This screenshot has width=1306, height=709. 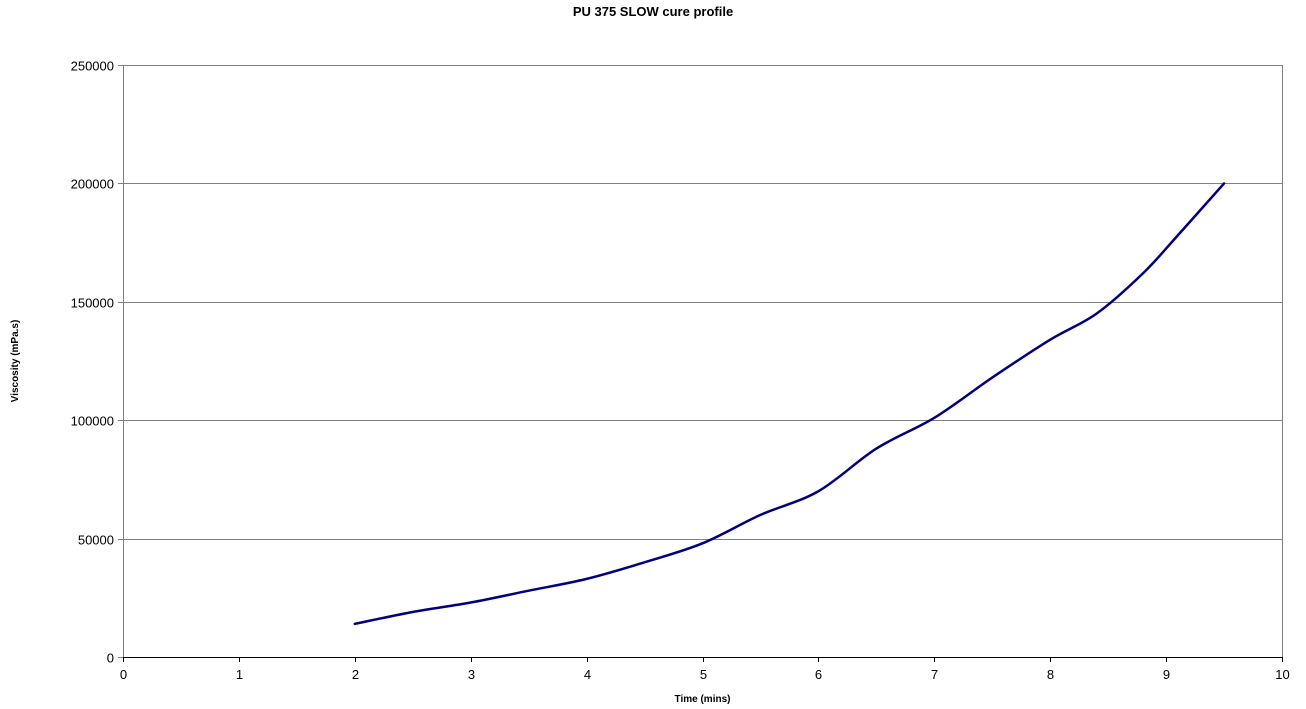 What do you see at coordinates (587, 674) in the screenshot?
I see `x-tick-label: 4` at bounding box center [587, 674].